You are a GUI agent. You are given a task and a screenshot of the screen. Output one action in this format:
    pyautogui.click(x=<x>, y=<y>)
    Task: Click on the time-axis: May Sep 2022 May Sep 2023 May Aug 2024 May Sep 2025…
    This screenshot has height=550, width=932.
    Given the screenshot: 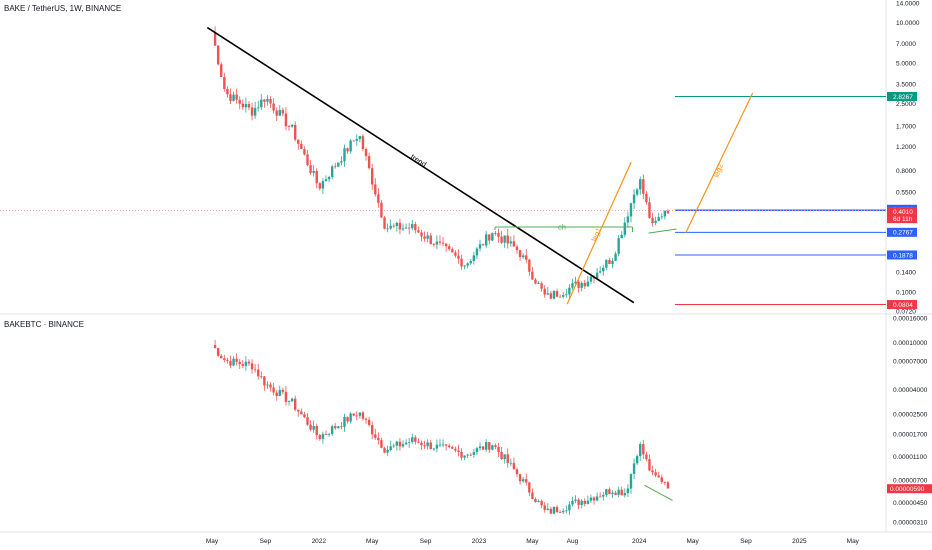 What is the action you would take?
    pyautogui.click(x=533, y=541)
    